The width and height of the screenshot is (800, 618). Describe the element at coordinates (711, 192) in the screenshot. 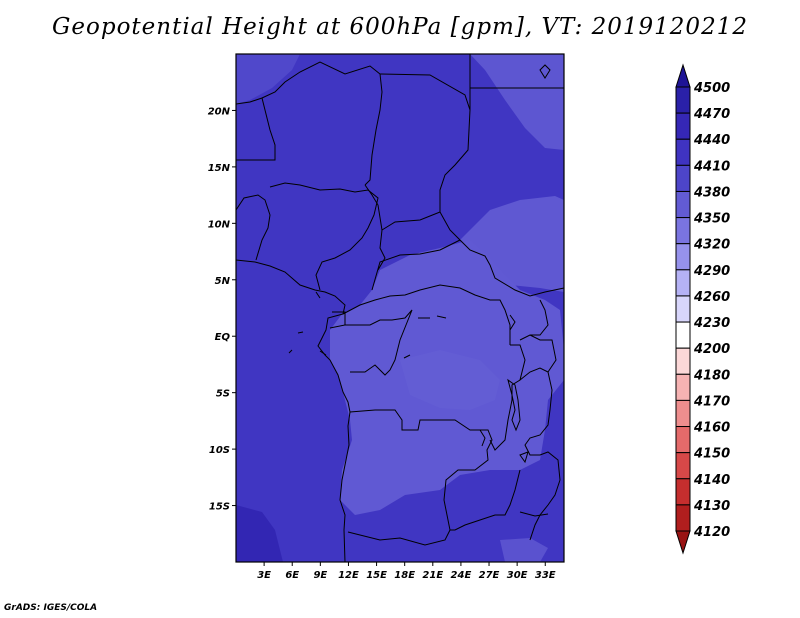

I see `colorbar-level-label: 4380` at that location.